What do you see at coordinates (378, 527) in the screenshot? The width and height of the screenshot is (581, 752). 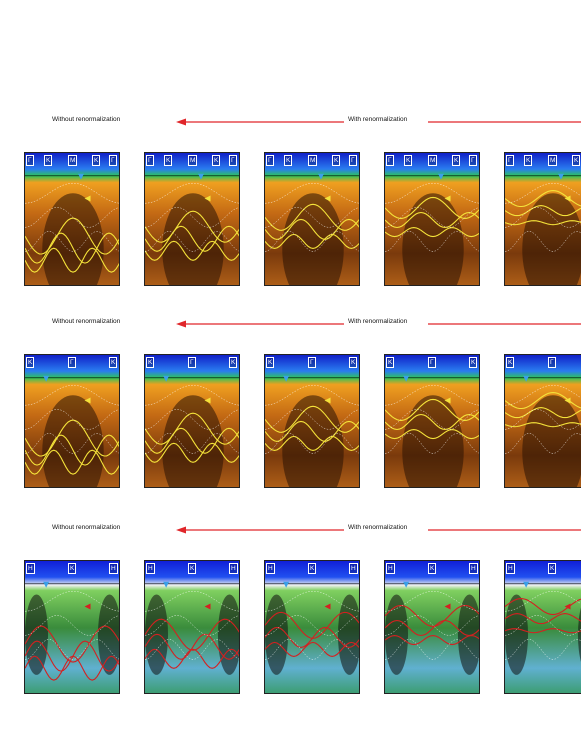 I see `with-renormalization-label: With renormalization` at bounding box center [378, 527].